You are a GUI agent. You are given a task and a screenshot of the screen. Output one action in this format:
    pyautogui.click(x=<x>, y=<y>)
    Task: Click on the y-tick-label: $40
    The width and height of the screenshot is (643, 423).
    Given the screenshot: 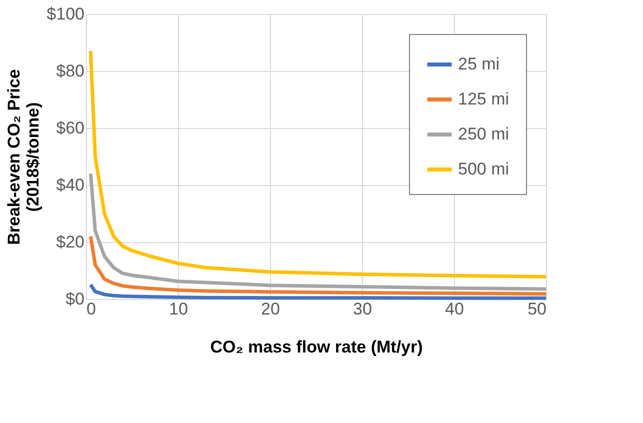 What is the action you would take?
    pyautogui.click(x=70, y=185)
    